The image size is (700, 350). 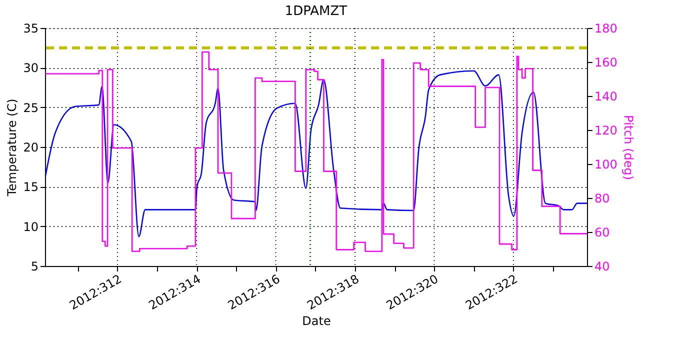 I want to click on x-axis-title: Date, so click(x=316, y=321).